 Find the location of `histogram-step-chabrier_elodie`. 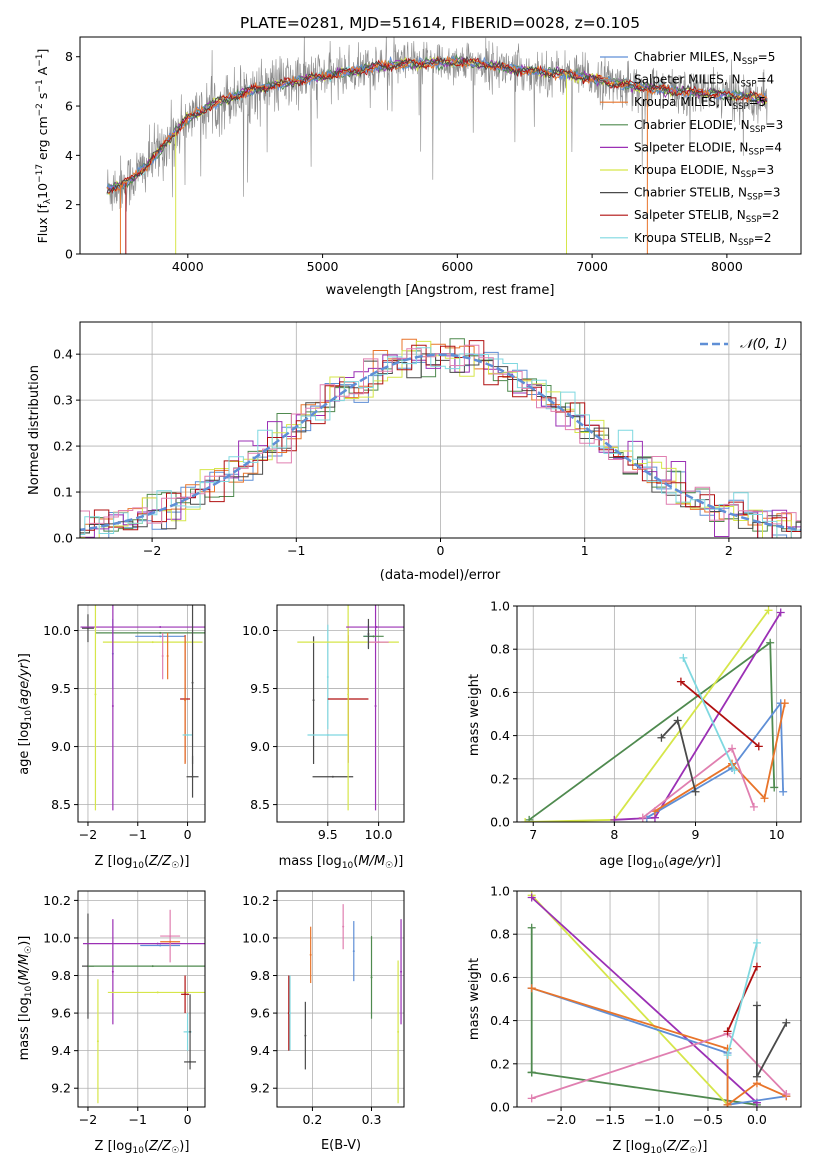

histogram-step-chabrier_elodie is located at coordinates (440, 436).